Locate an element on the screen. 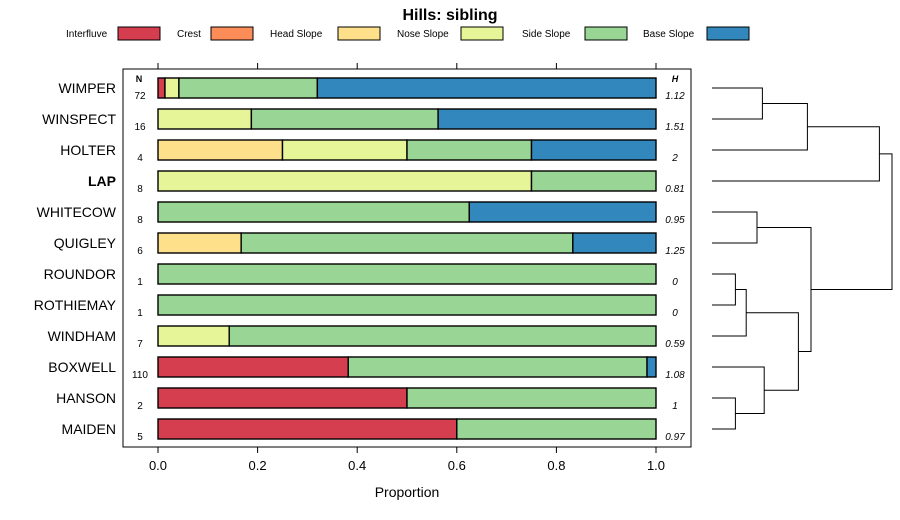 The image size is (900, 520). h-value-hanson: 1 is located at coordinates (675, 406).